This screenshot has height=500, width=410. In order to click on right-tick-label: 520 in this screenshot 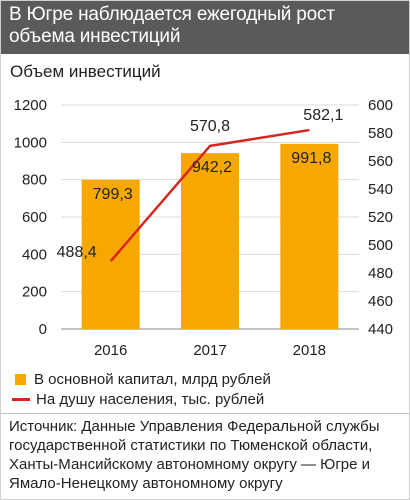, I will do `click(380, 217)`.